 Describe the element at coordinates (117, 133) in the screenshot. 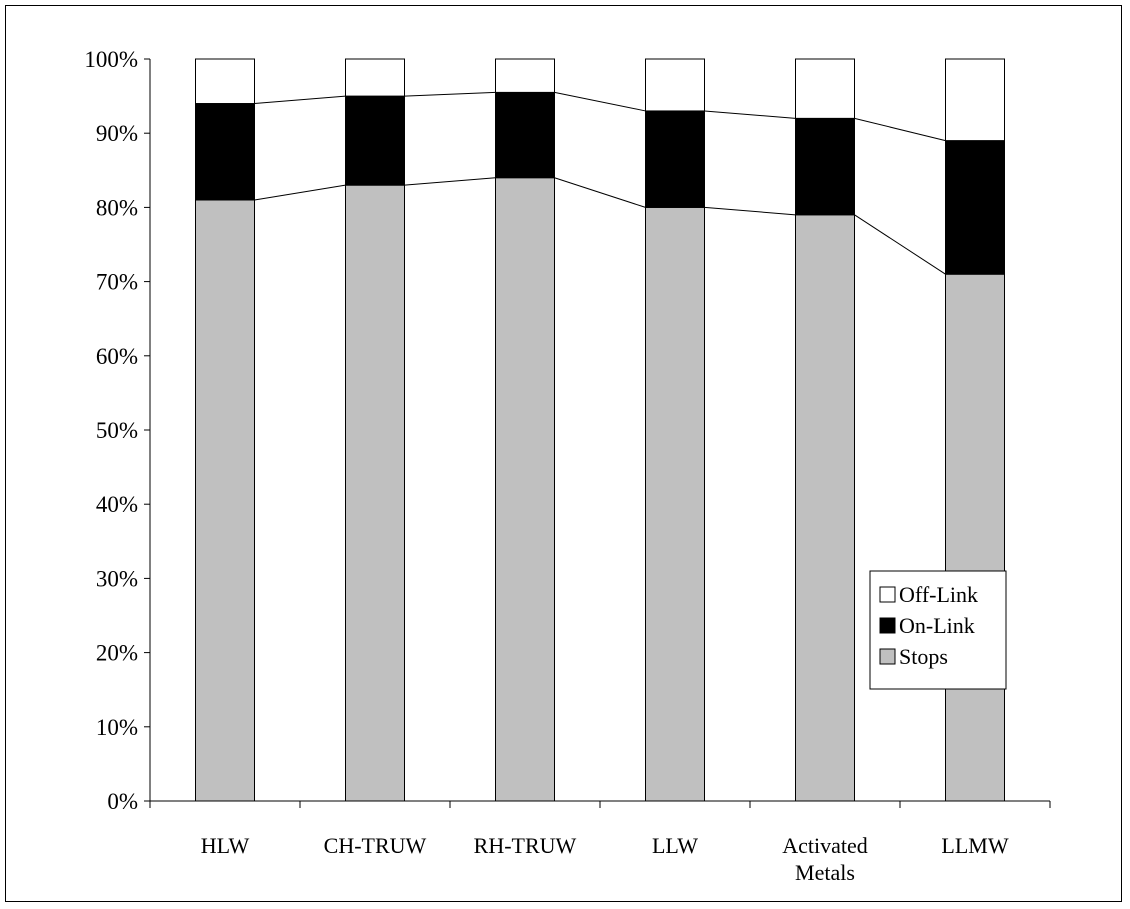

I see `y-tick-label: 90%` at that location.